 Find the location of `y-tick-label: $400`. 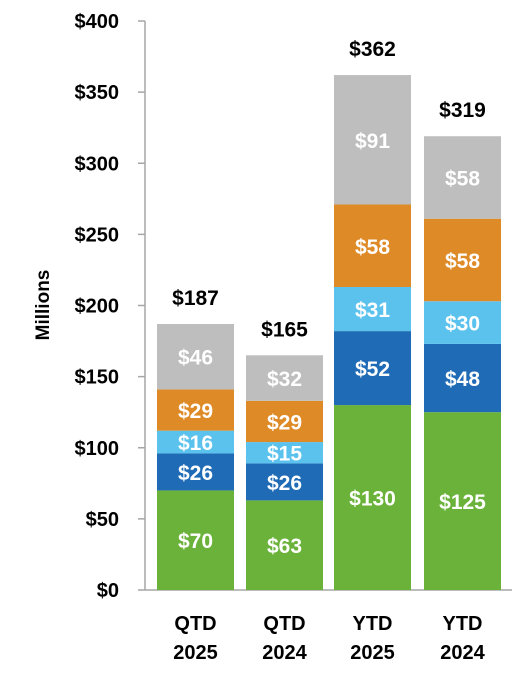

y-tick-label: $400 is located at coordinates (97, 22).